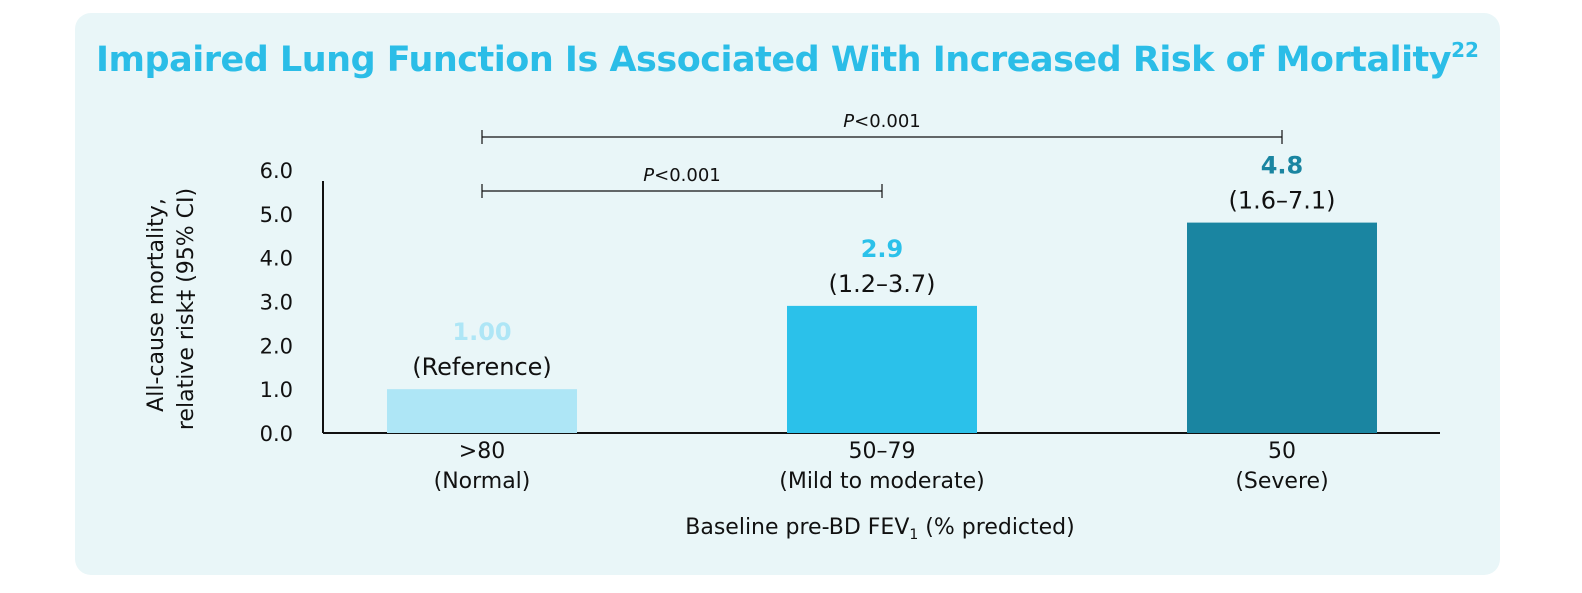 The width and height of the screenshot is (1582, 593). I want to click on x-axis-label-subscript: 1, so click(913, 535).